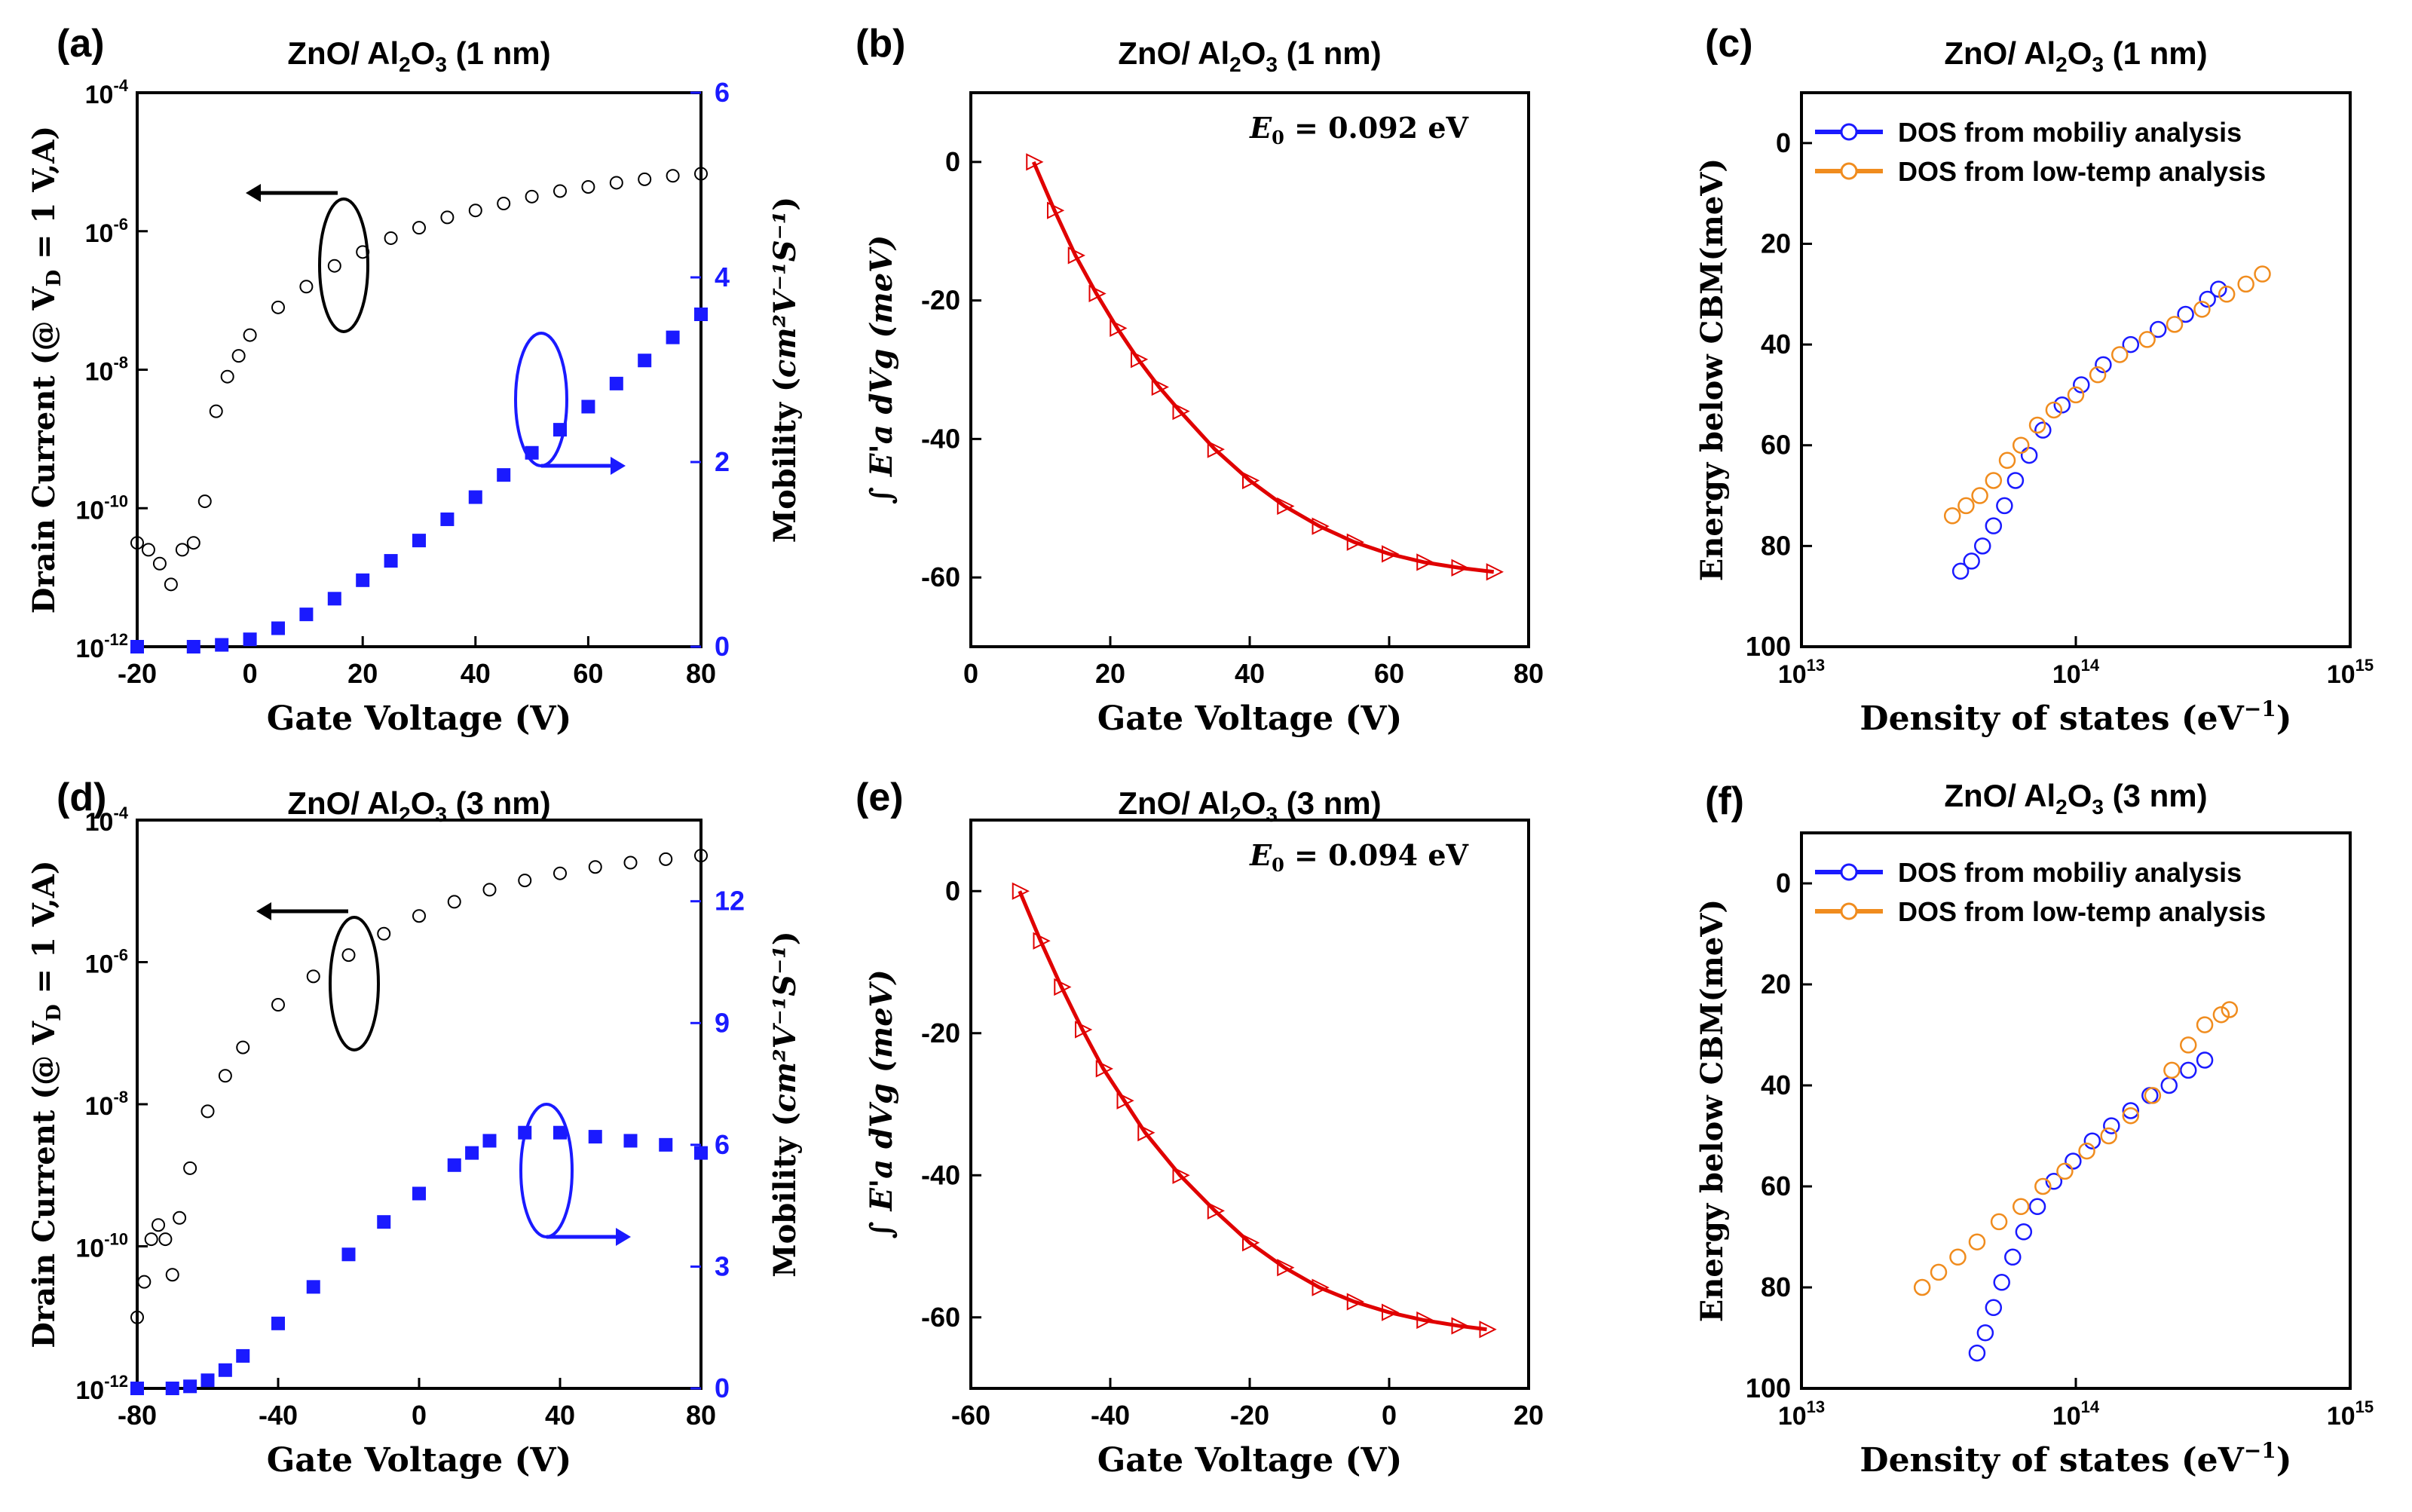  What do you see at coordinates (1712, 369) in the screenshot?
I see `y-axis-label: Energy below CBM(meV)` at bounding box center [1712, 369].